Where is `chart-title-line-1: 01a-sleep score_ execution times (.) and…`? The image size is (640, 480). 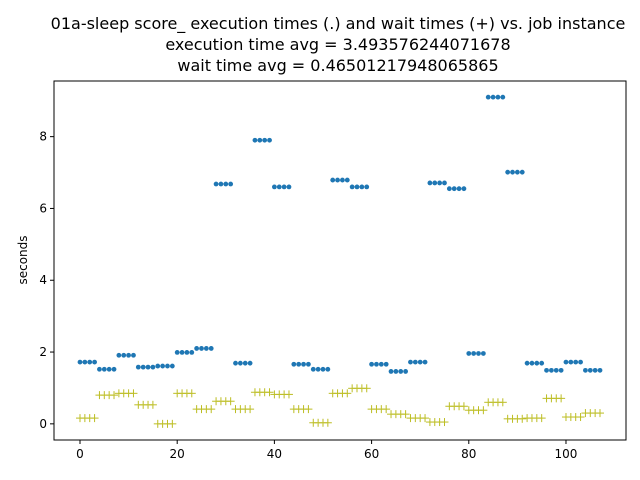 chart-title-line-1: 01a-sleep score_ execution times (.) and… is located at coordinates (338, 24).